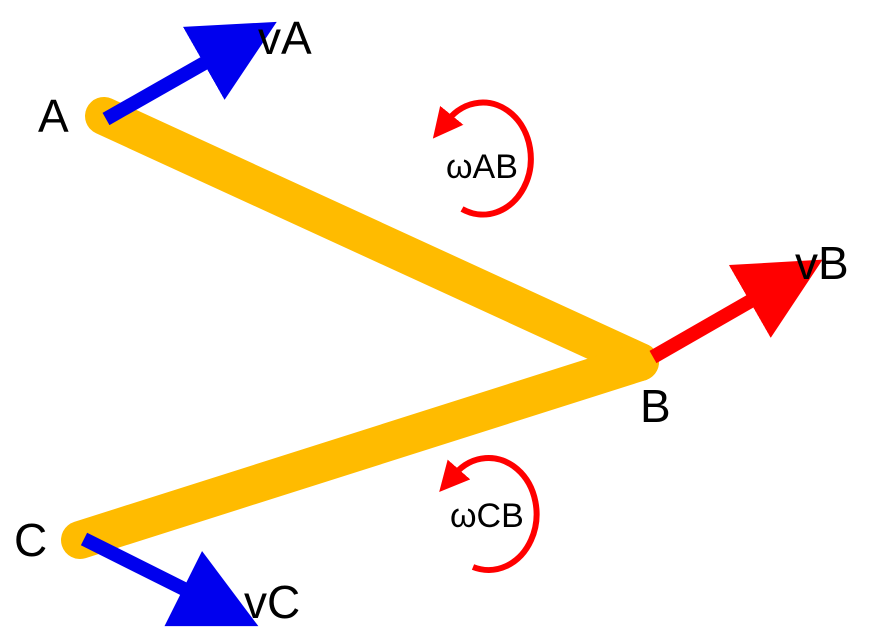  I want to click on omega-ab-arc-icon, so click(483, 158).